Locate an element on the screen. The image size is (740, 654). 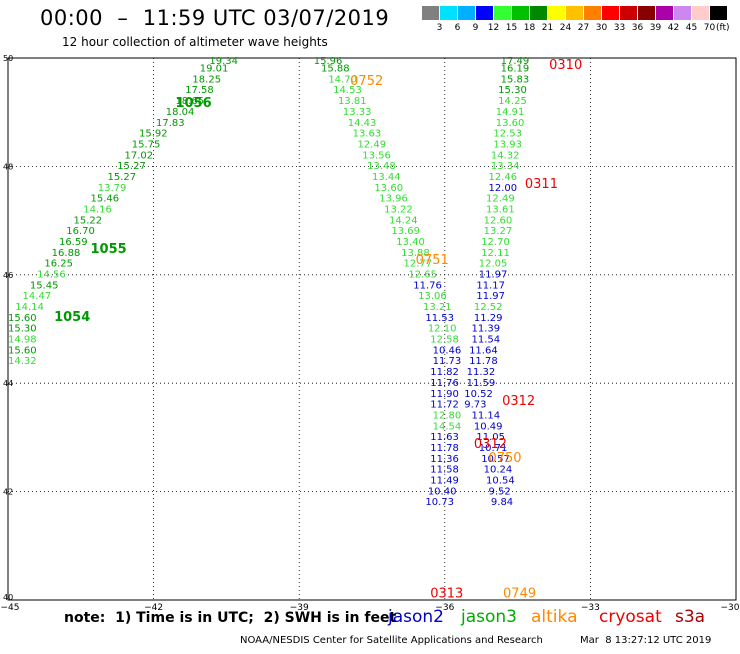
swh-label: 17.49 is located at coordinates (515, 61).